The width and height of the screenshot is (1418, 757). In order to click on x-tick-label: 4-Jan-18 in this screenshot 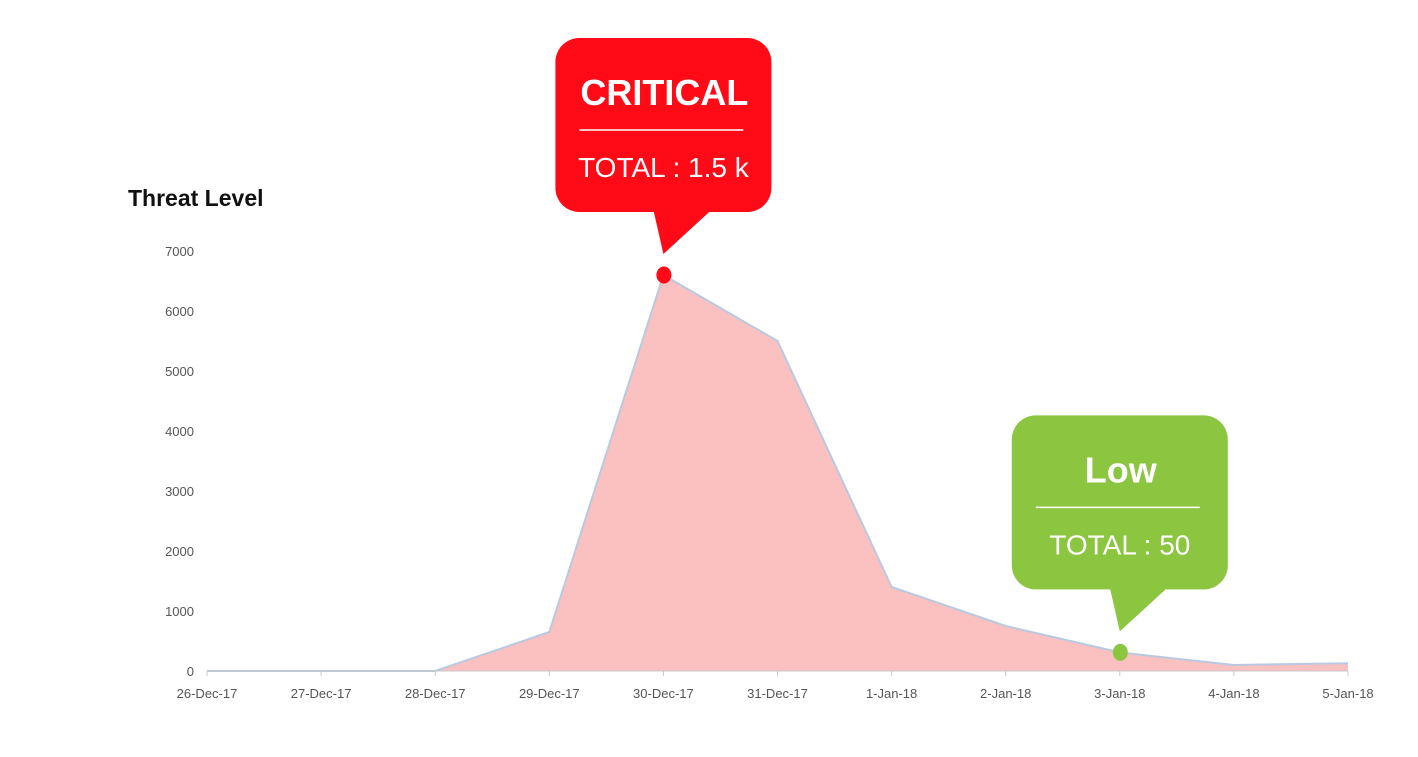, I will do `click(1233, 693)`.